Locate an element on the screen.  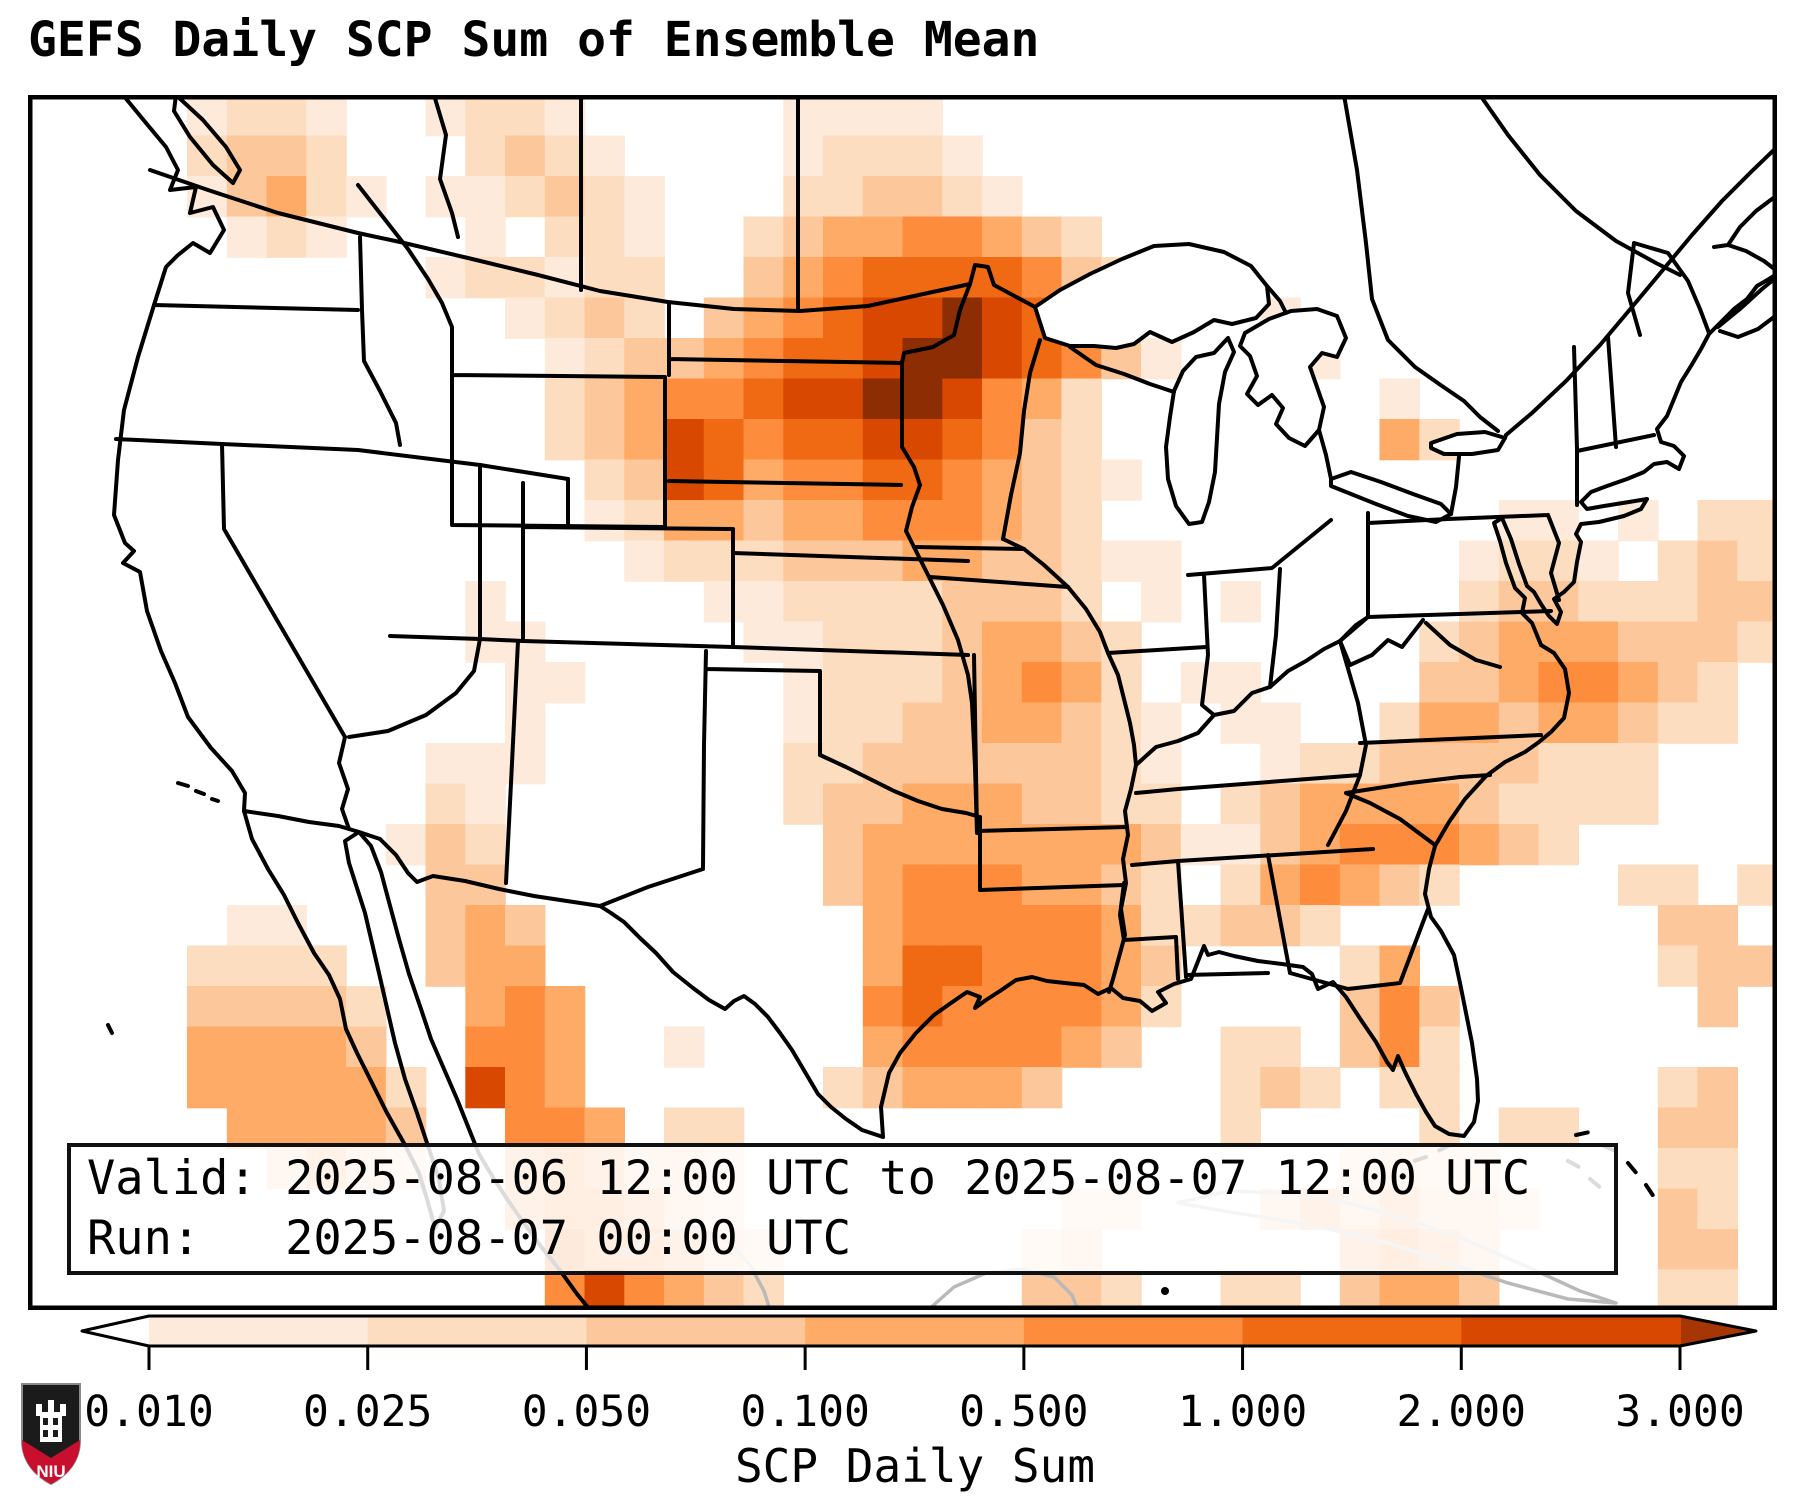
colorbar-over-arrow is located at coordinates (1718, 1331).